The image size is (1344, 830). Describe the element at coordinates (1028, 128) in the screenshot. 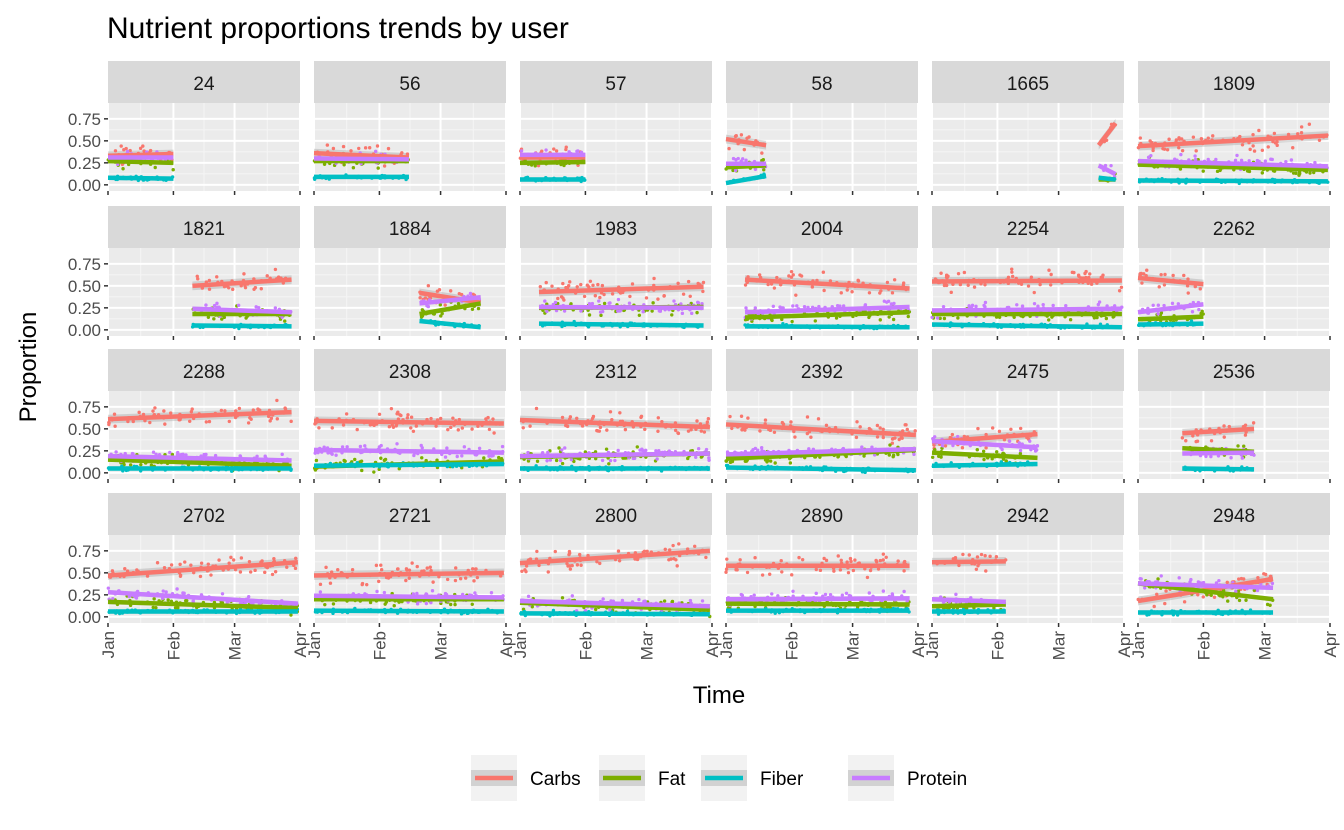

I see `panel-1665: 1665` at that location.